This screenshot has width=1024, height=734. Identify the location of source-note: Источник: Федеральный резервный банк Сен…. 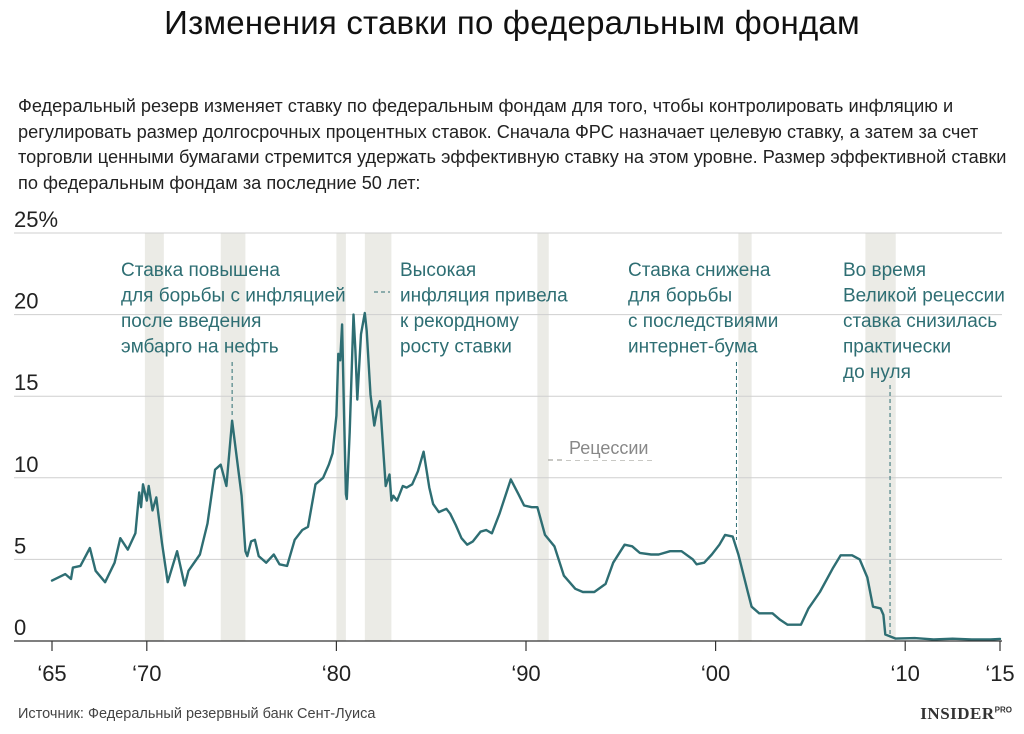
(197, 714).